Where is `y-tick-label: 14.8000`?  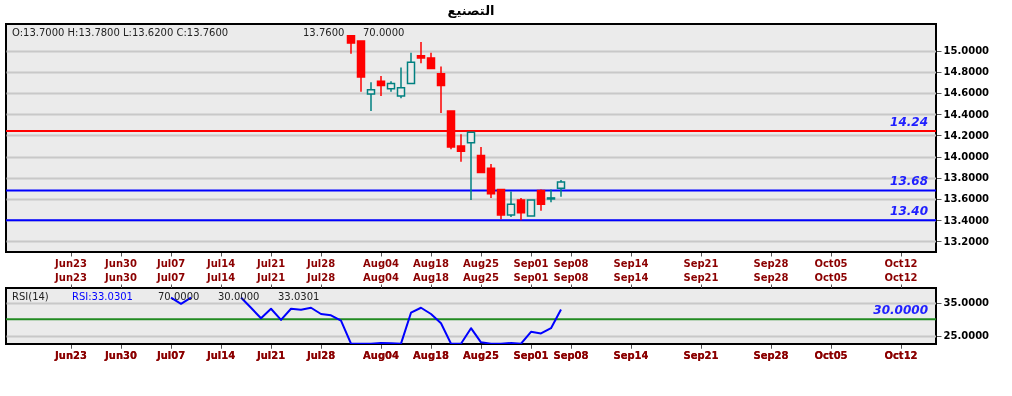 y-tick-label: 14.8000 is located at coordinates (966, 72).